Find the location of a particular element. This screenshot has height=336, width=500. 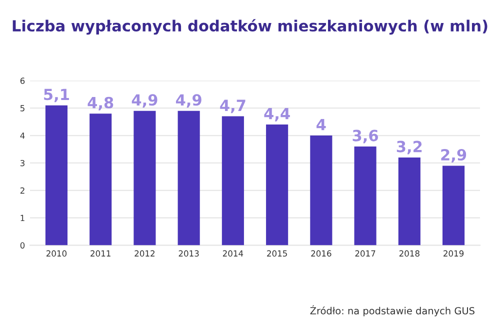

x-tick-label: 2017 is located at coordinates (365, 253).